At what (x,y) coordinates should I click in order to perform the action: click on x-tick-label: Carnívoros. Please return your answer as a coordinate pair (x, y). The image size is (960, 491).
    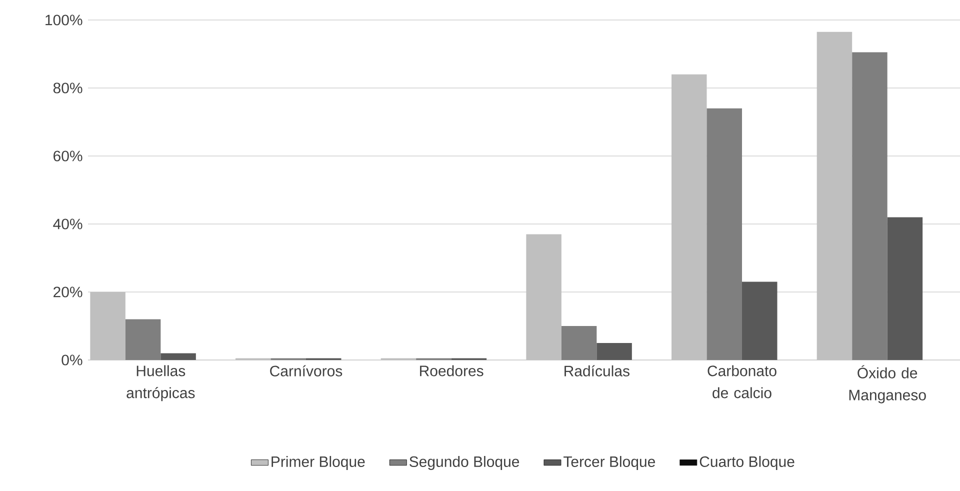
    Looking at the image, I should click on (306, 370).